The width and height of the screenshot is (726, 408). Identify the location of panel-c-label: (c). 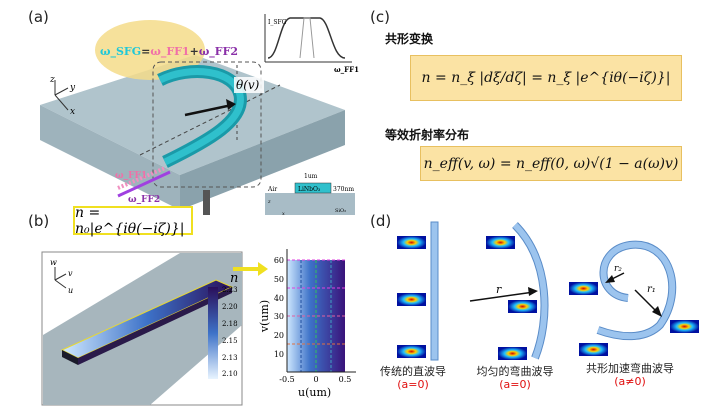
(380, 17).